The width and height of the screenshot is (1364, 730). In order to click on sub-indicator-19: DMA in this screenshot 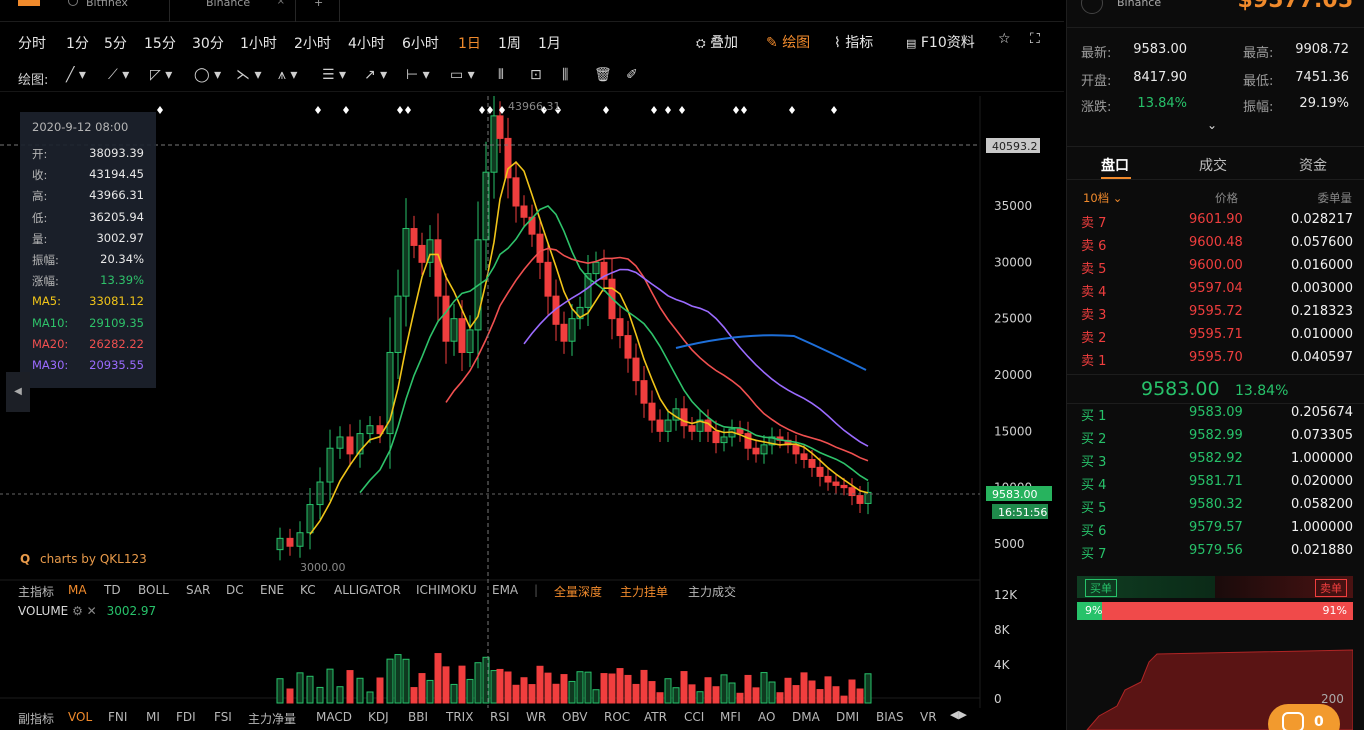, I will do `click(806, 717)`.